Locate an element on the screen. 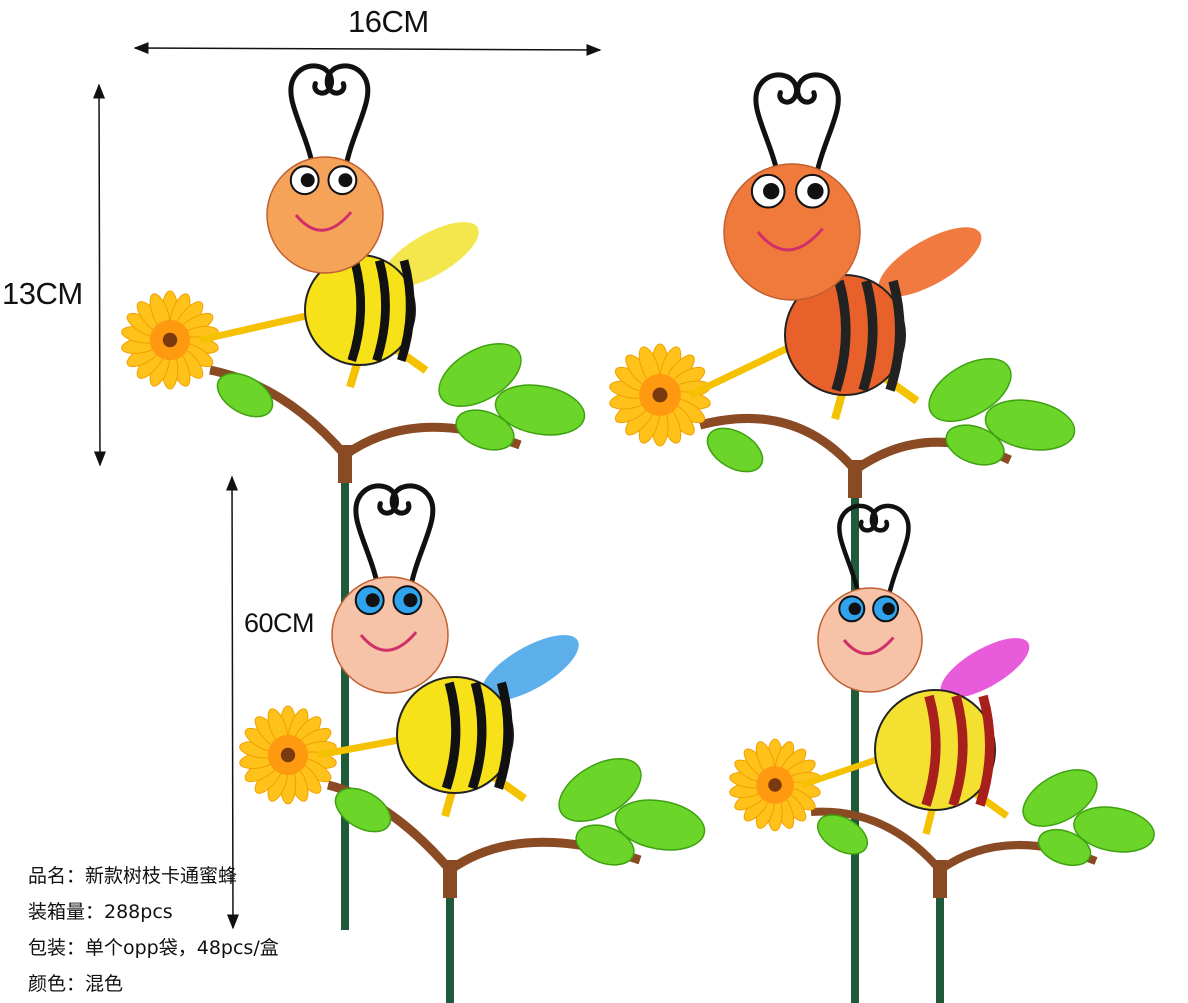  height-arrow is located at coordinates (99, 275).